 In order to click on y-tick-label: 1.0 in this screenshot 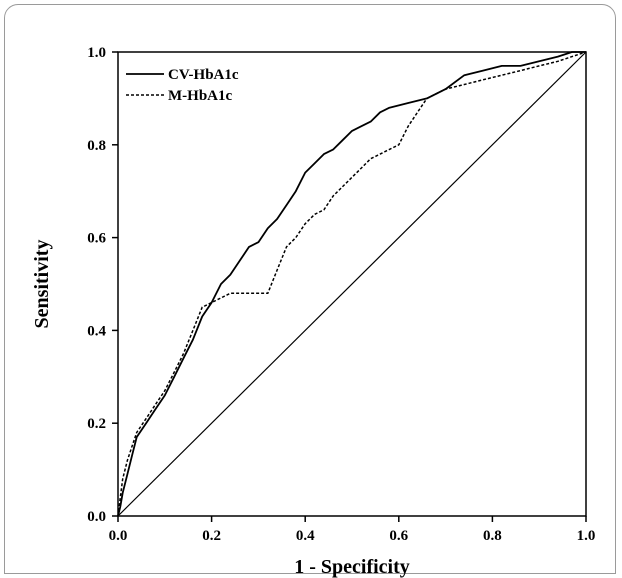, I will do `click(96, 53)`.